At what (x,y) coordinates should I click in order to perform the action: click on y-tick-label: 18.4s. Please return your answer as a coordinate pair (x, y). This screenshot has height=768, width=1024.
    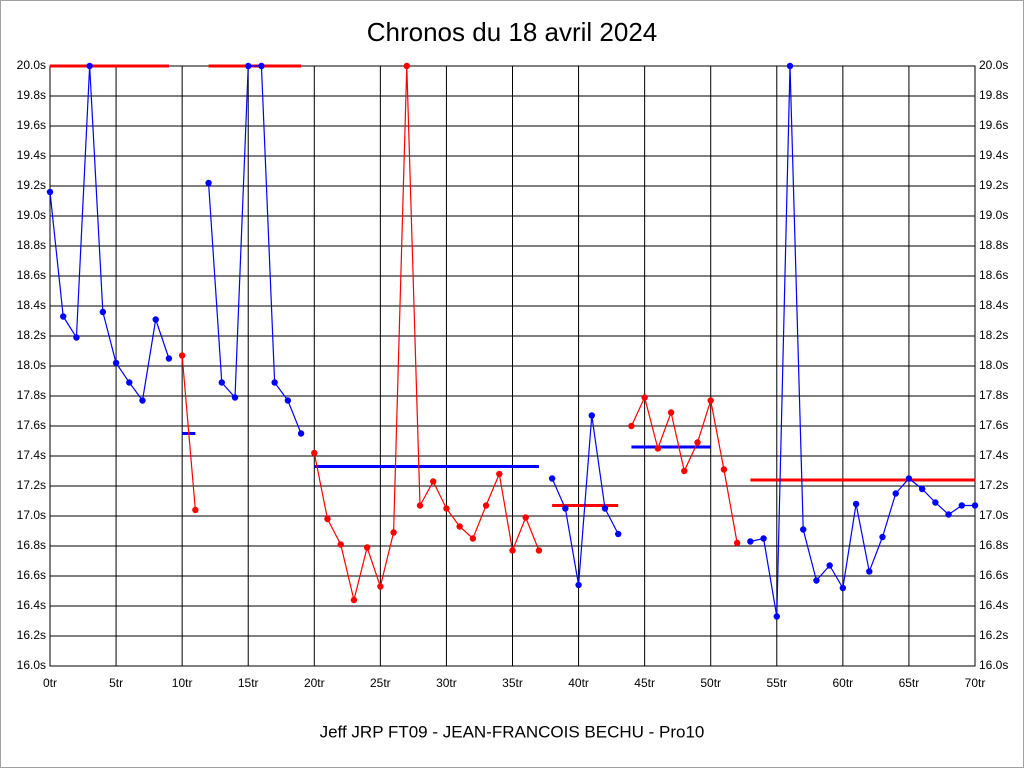
    Looking at the image, I should click on (31, 305).